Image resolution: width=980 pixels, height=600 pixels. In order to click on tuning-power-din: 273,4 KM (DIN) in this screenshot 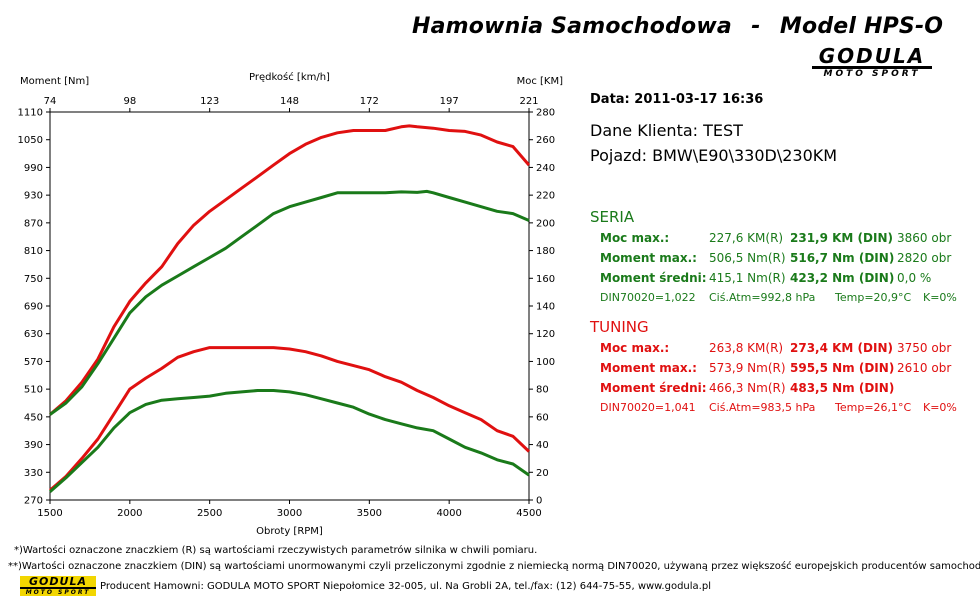, I will do `click(841, 348)`.